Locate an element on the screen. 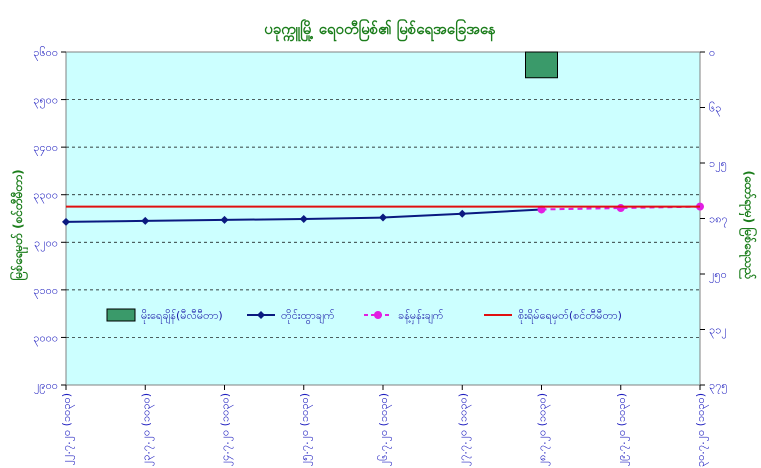 This screenshot has height=468, width=761. y-tick-label: ၃၆၀၀ is located at coordinates (45, 53).